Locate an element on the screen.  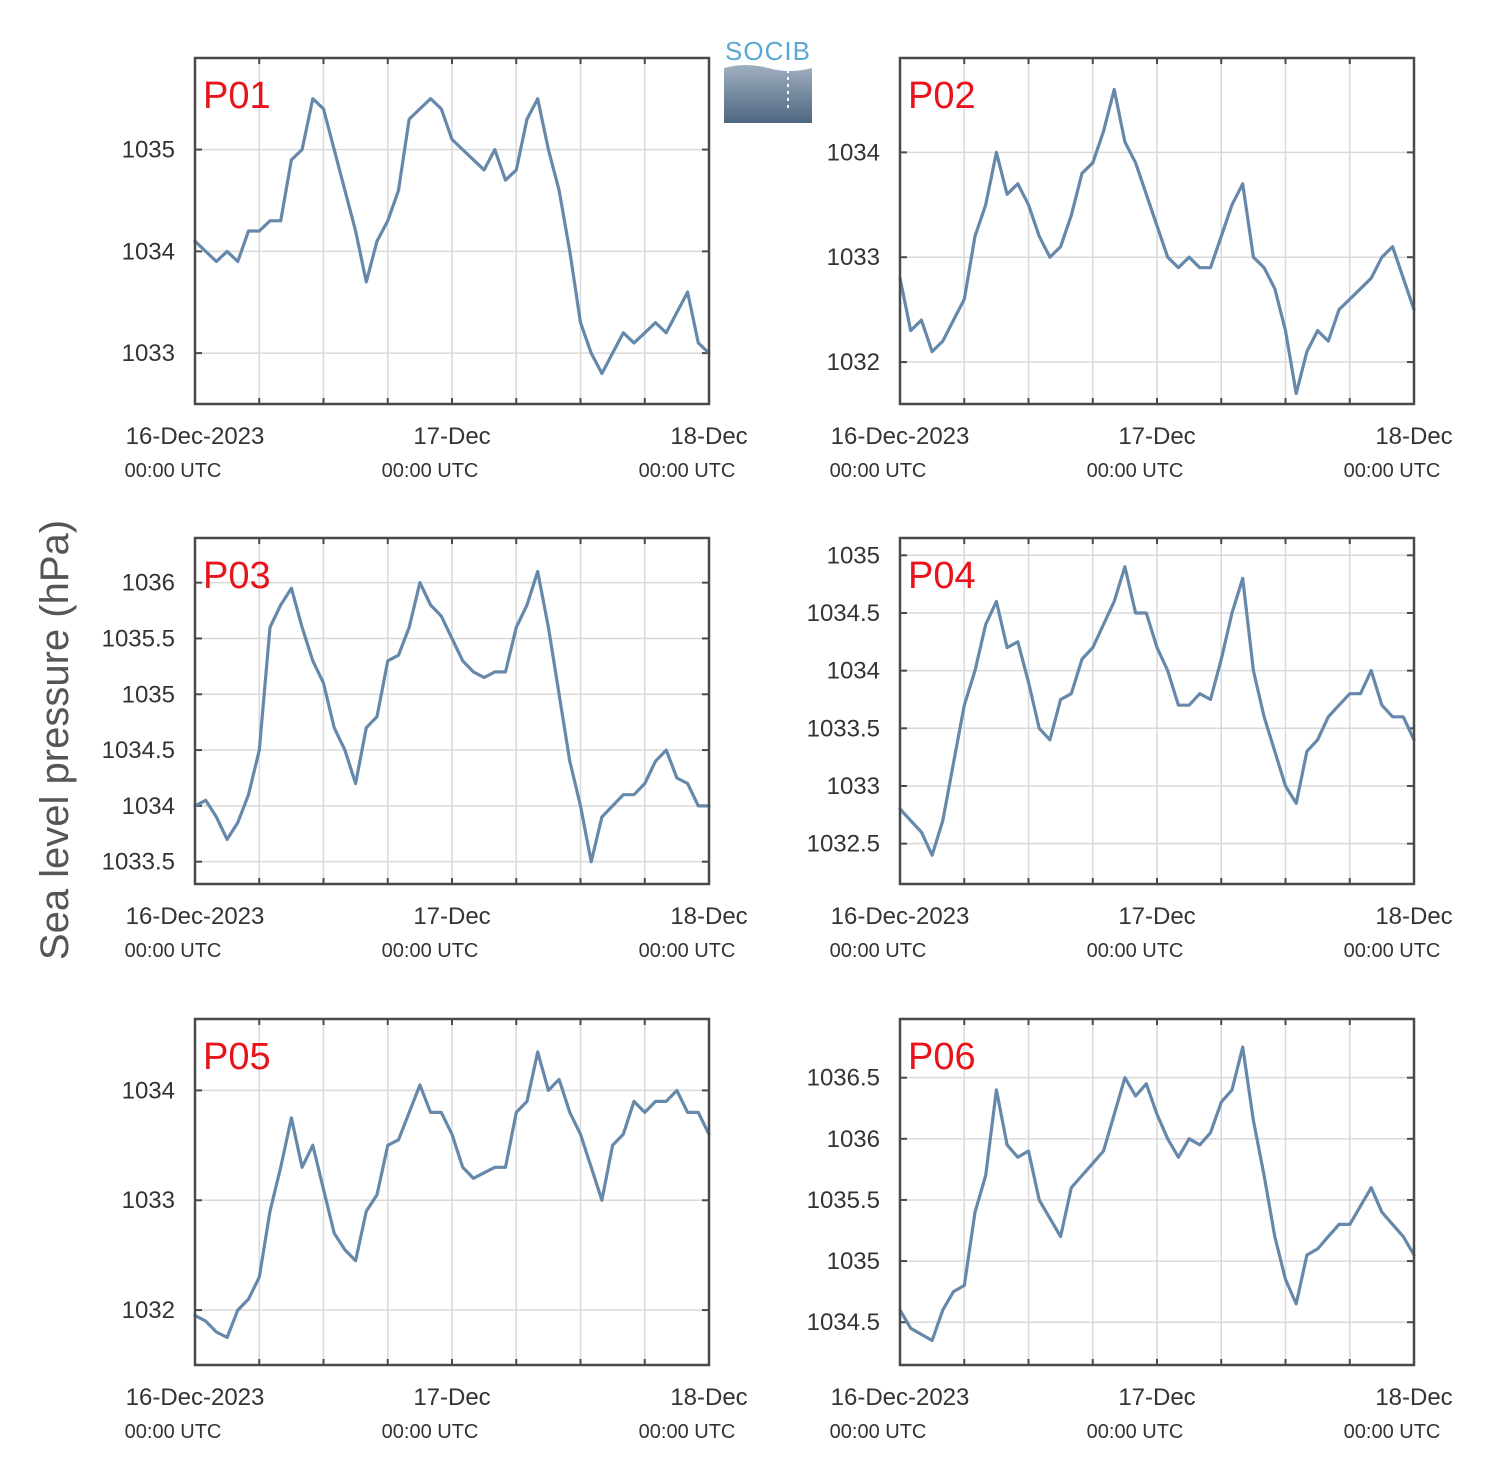
series-line-p03 is located at coordinates (452, 716).